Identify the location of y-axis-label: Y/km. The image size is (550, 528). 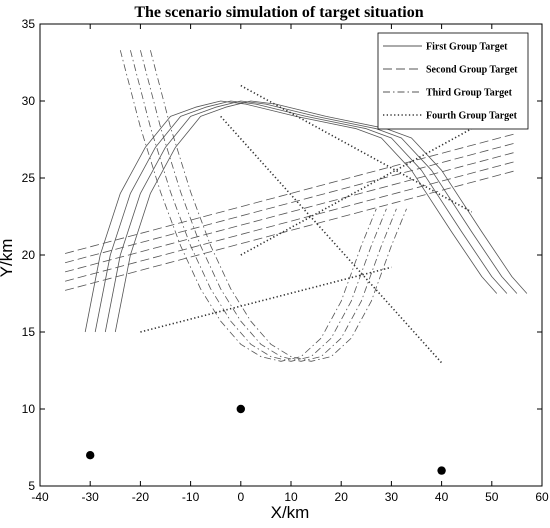
(8, 258).